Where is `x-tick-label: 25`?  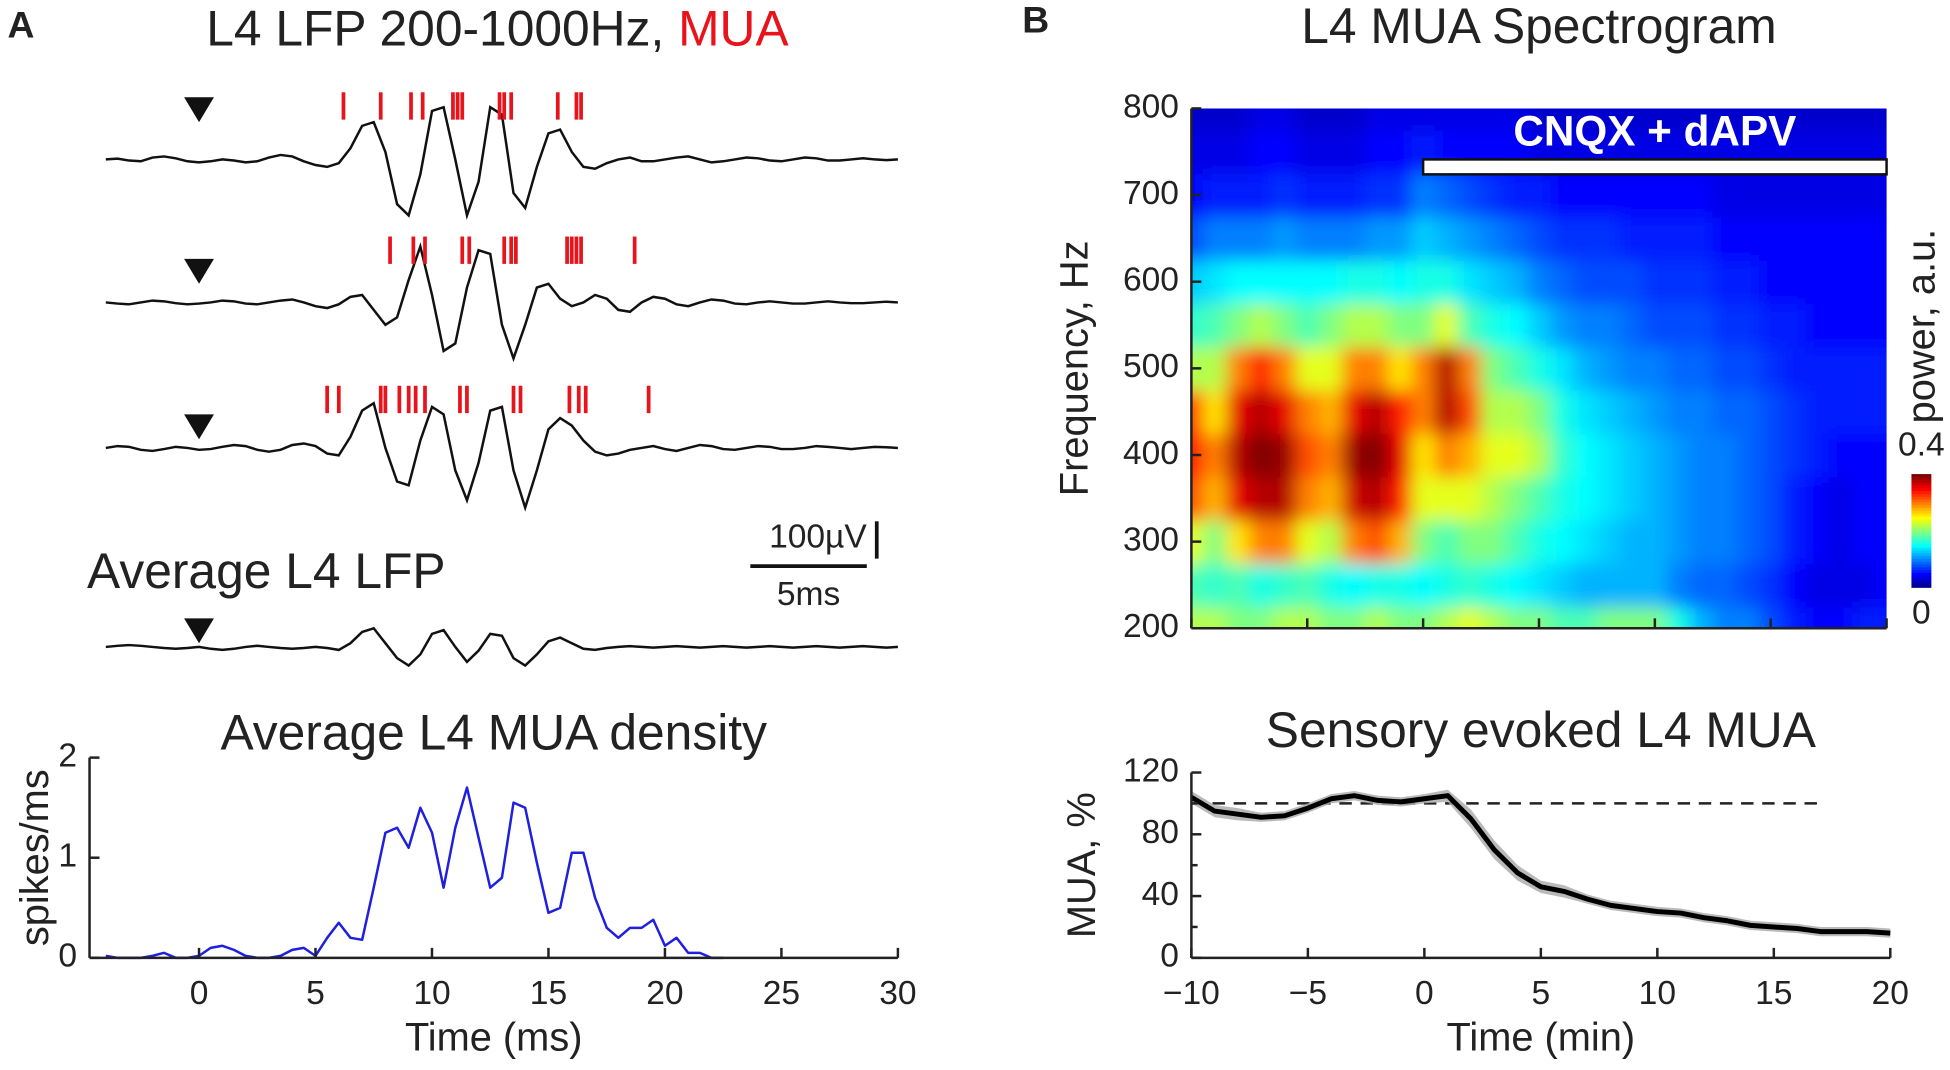 x-tick-label: 25 is located at coordinates (781, 993).